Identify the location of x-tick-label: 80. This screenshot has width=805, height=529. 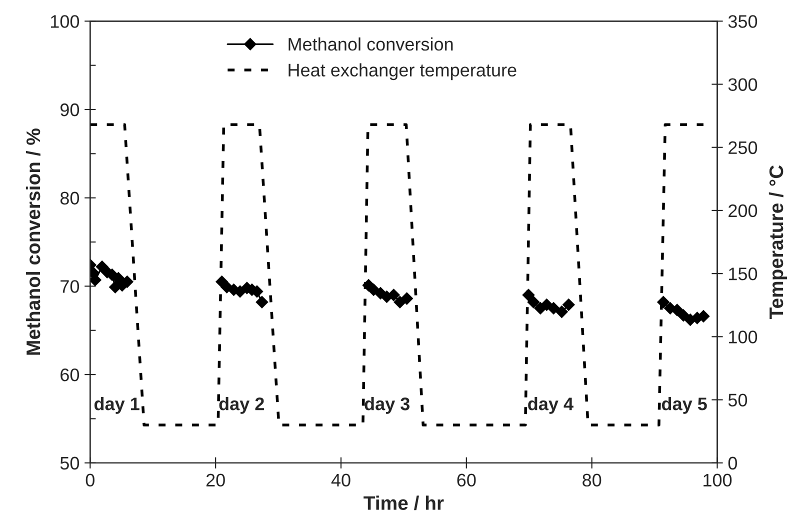
(592, 480).